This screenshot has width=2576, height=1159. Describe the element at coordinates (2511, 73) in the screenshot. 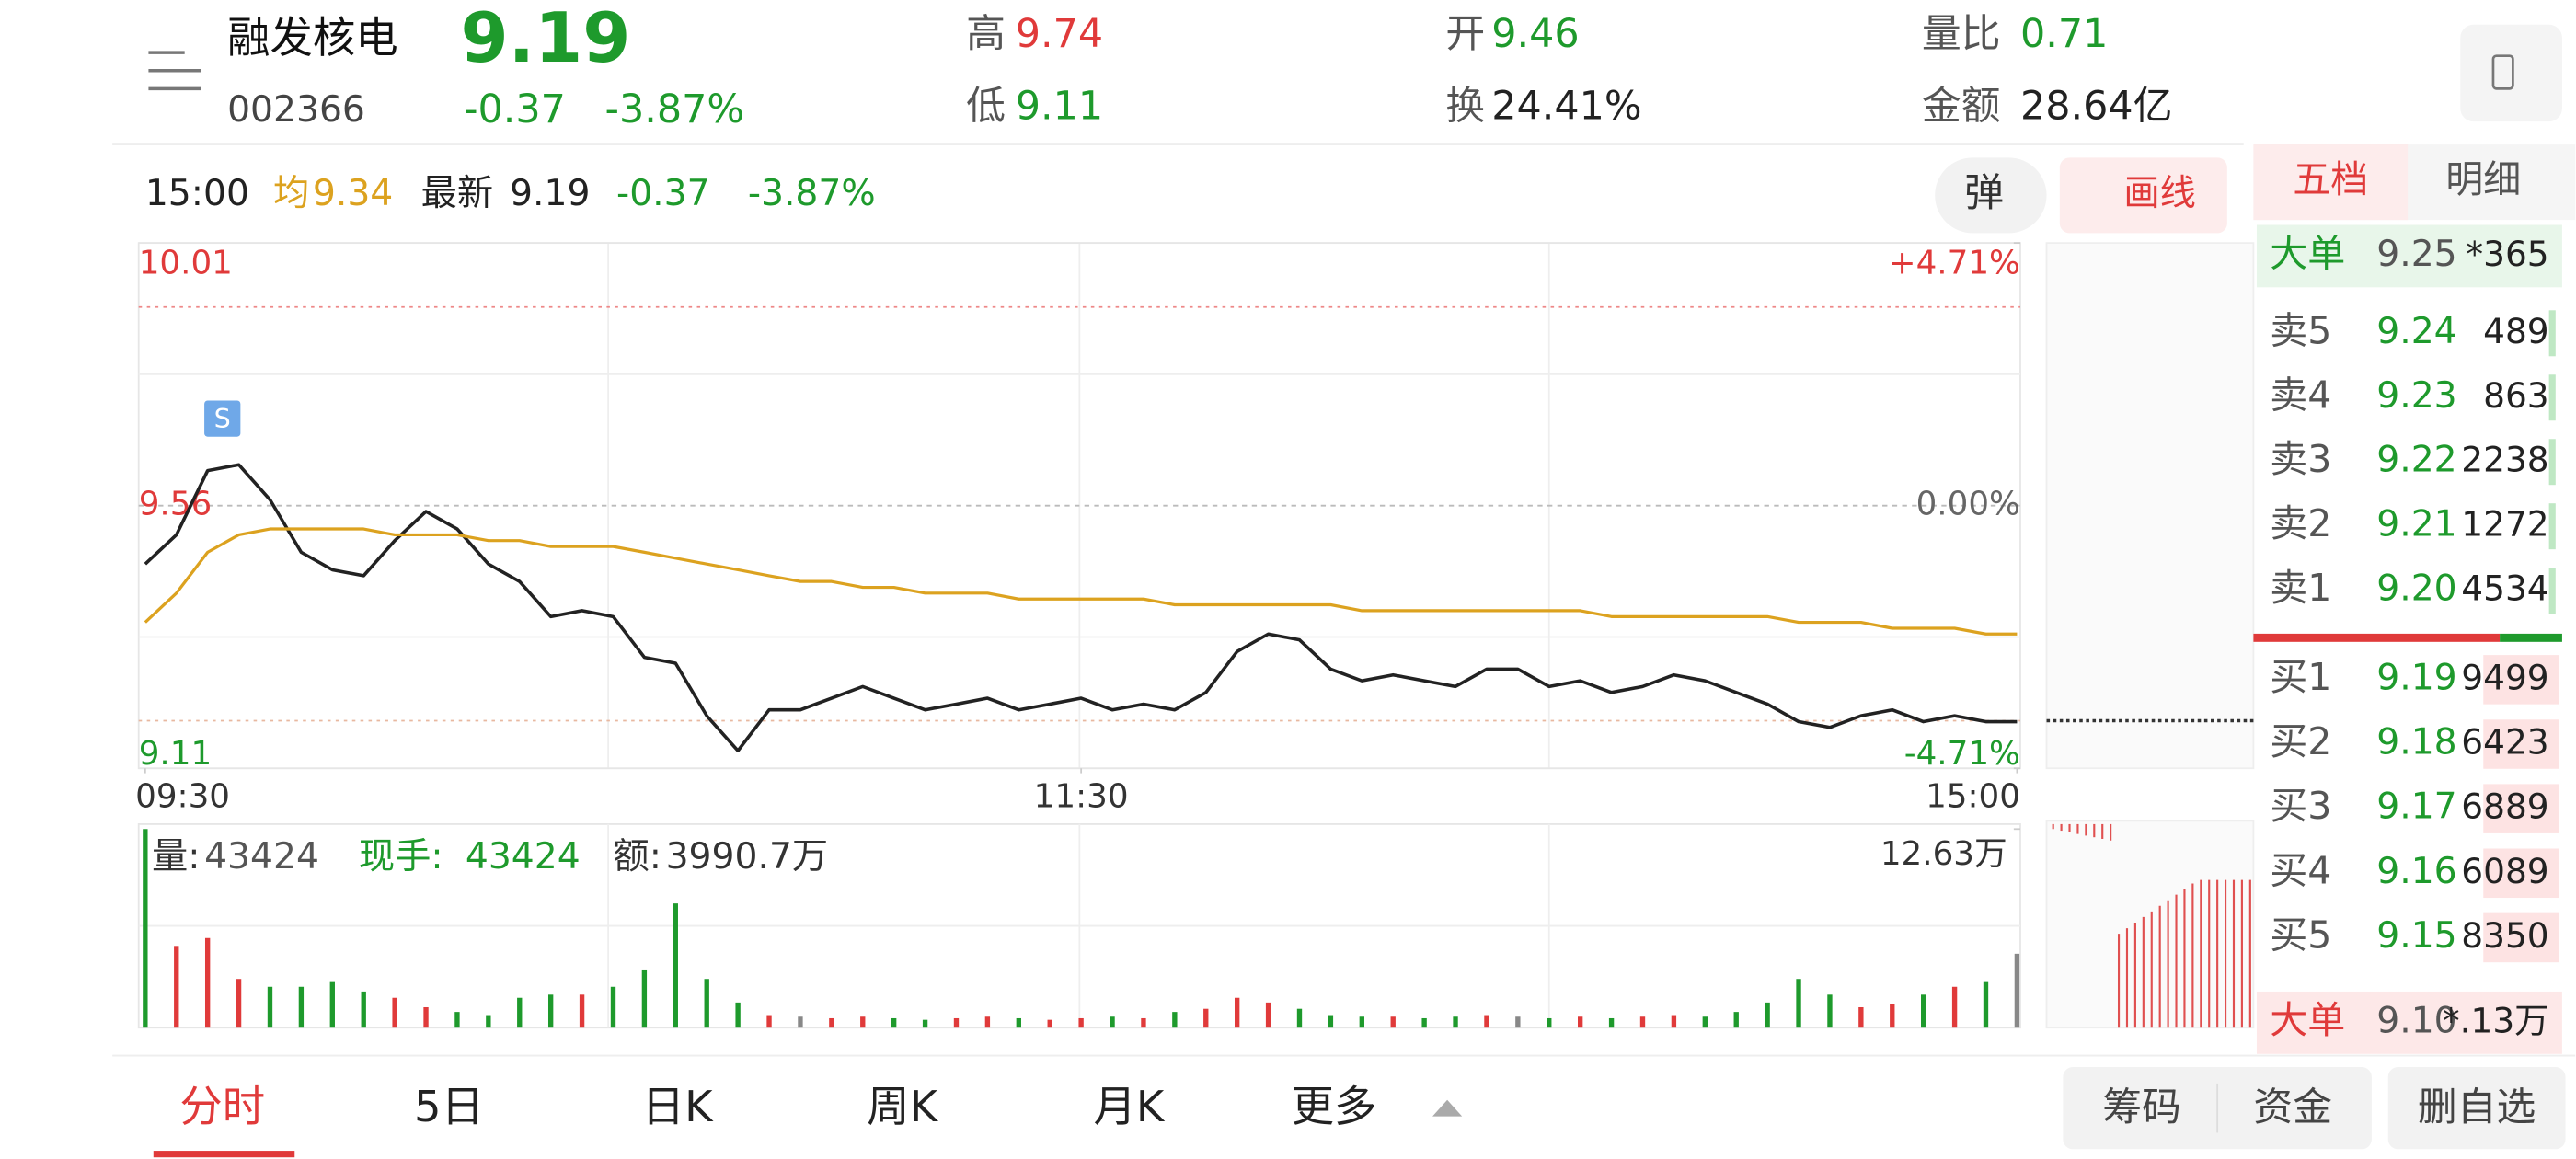

I see `device-button` at that location.